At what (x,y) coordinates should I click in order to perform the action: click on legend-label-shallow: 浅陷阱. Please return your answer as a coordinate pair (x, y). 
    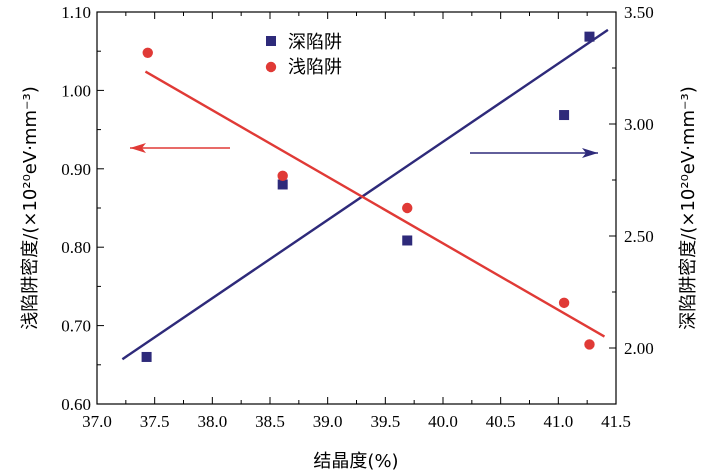
    Looking at the image, I should click on (315, 67).